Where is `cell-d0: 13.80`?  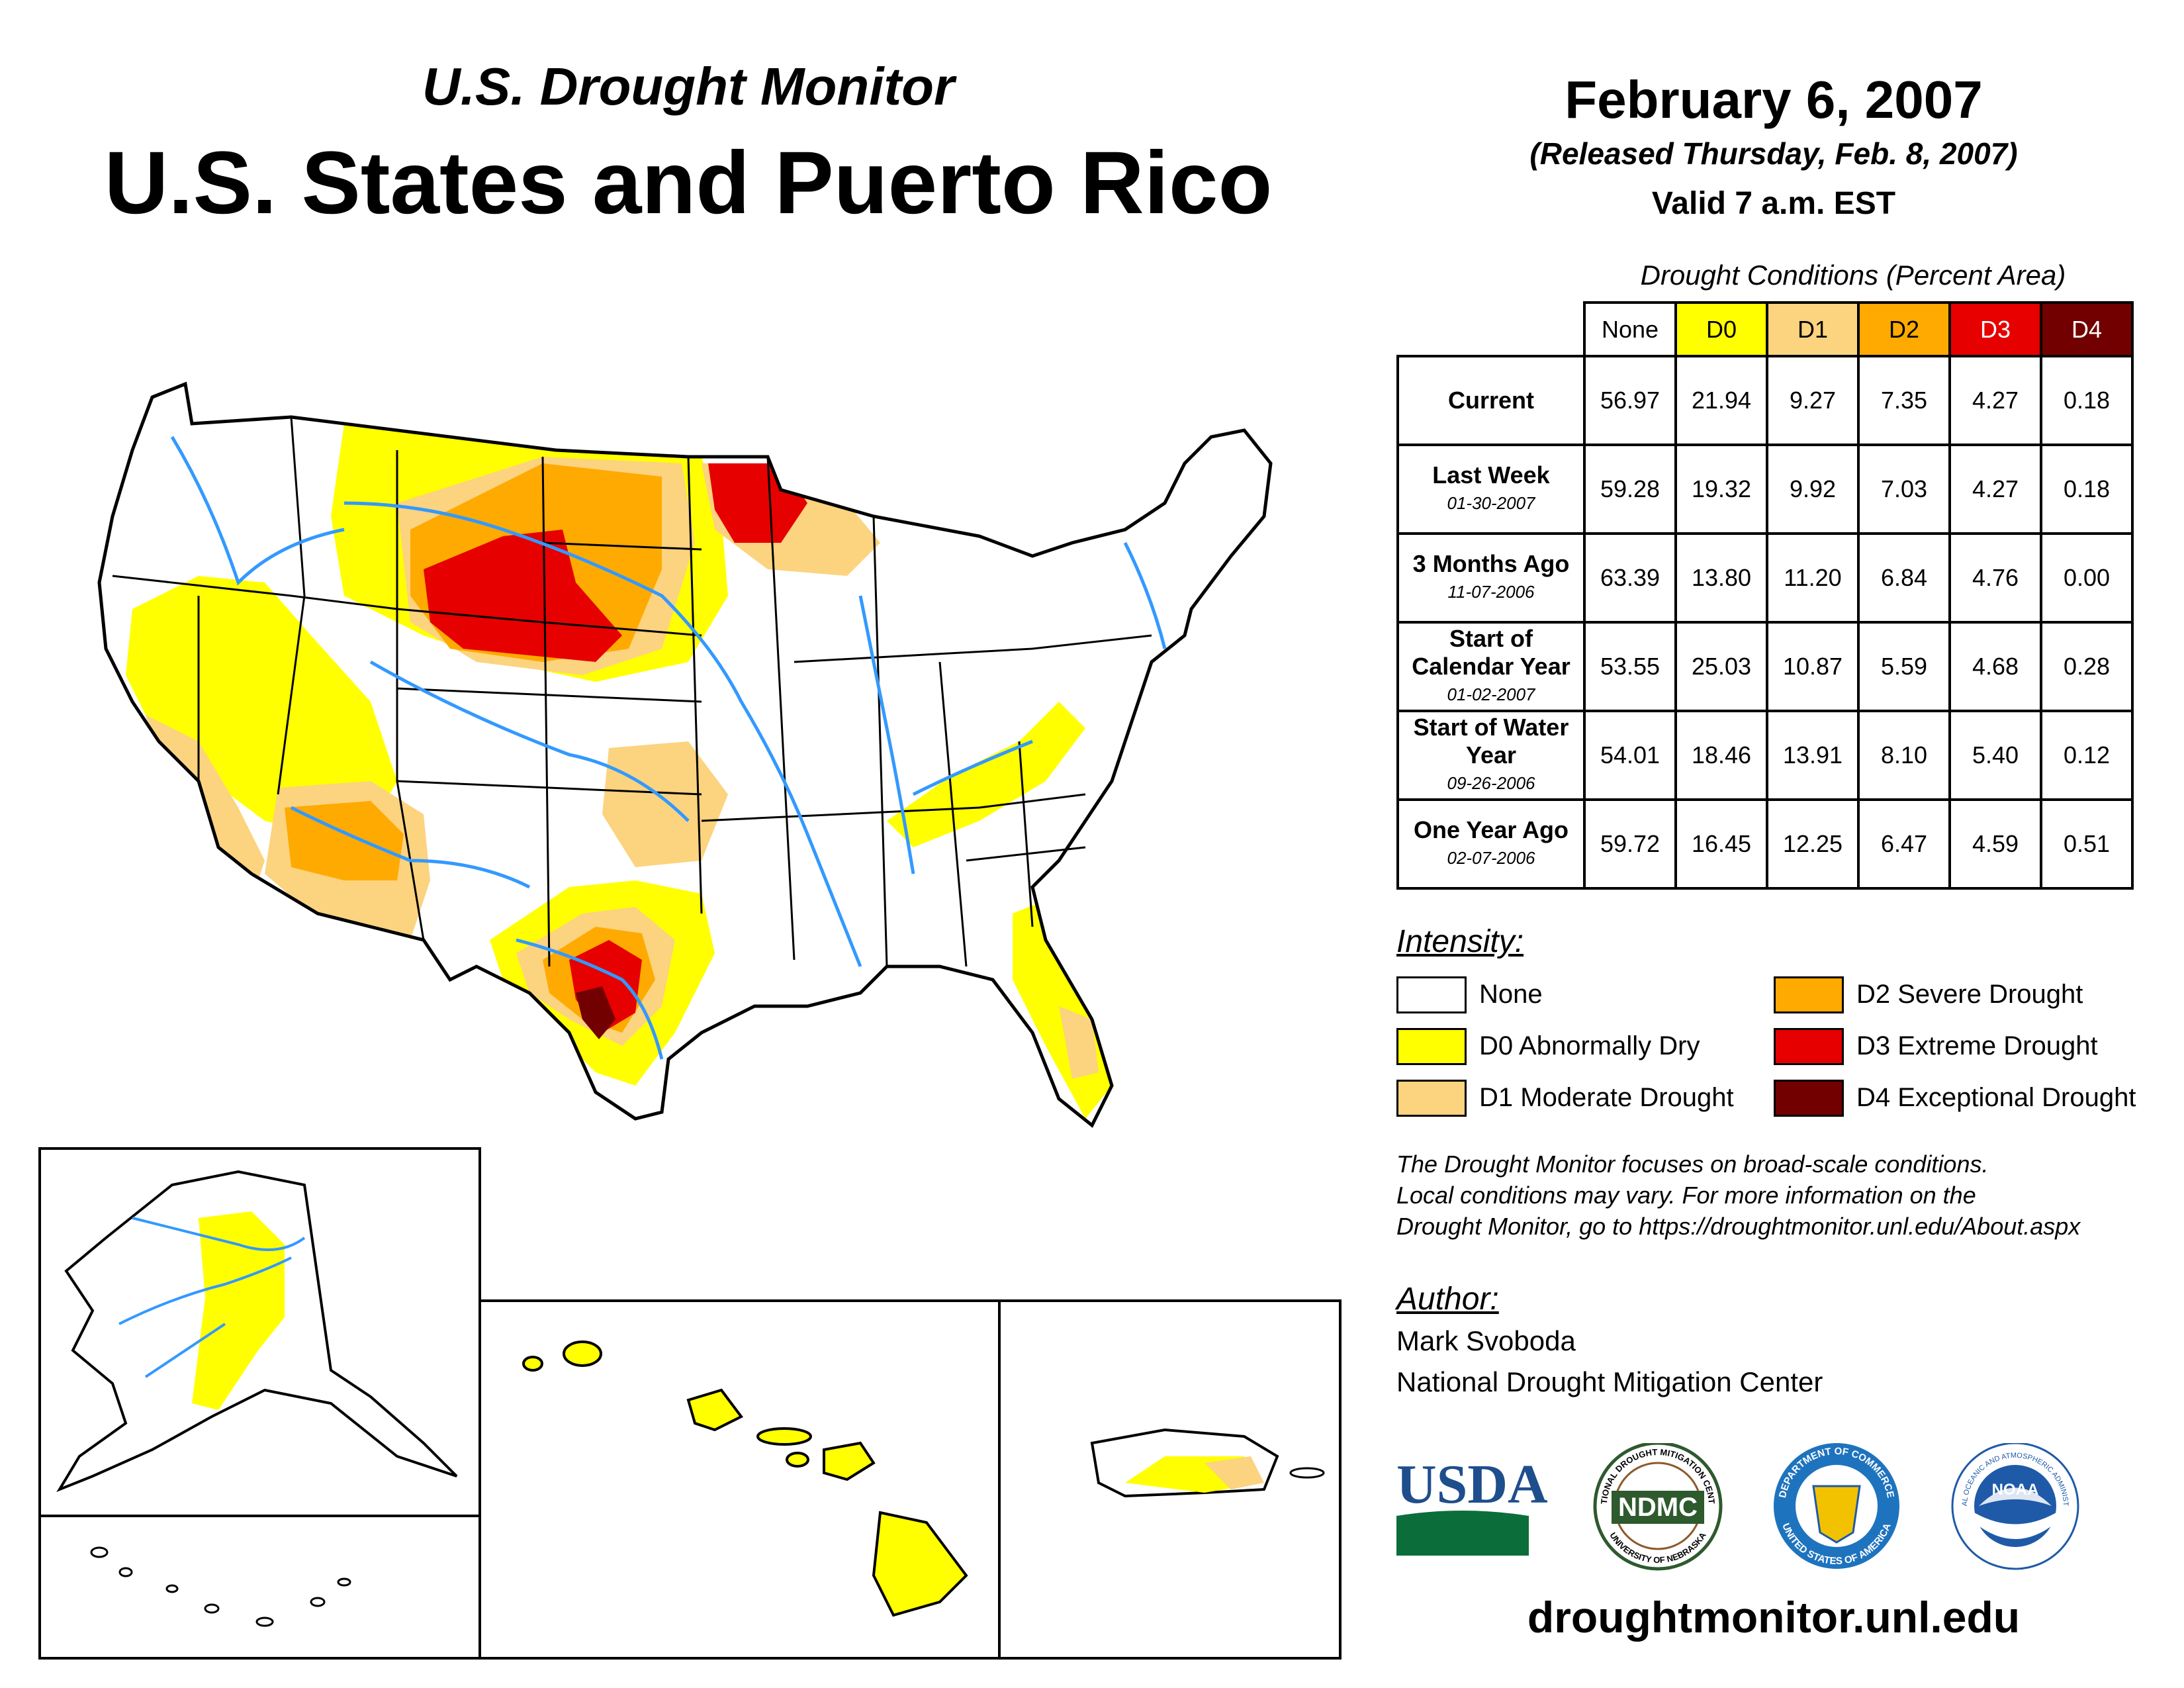
cell-d0: 13.80 is located at coordinates (1721, 578).